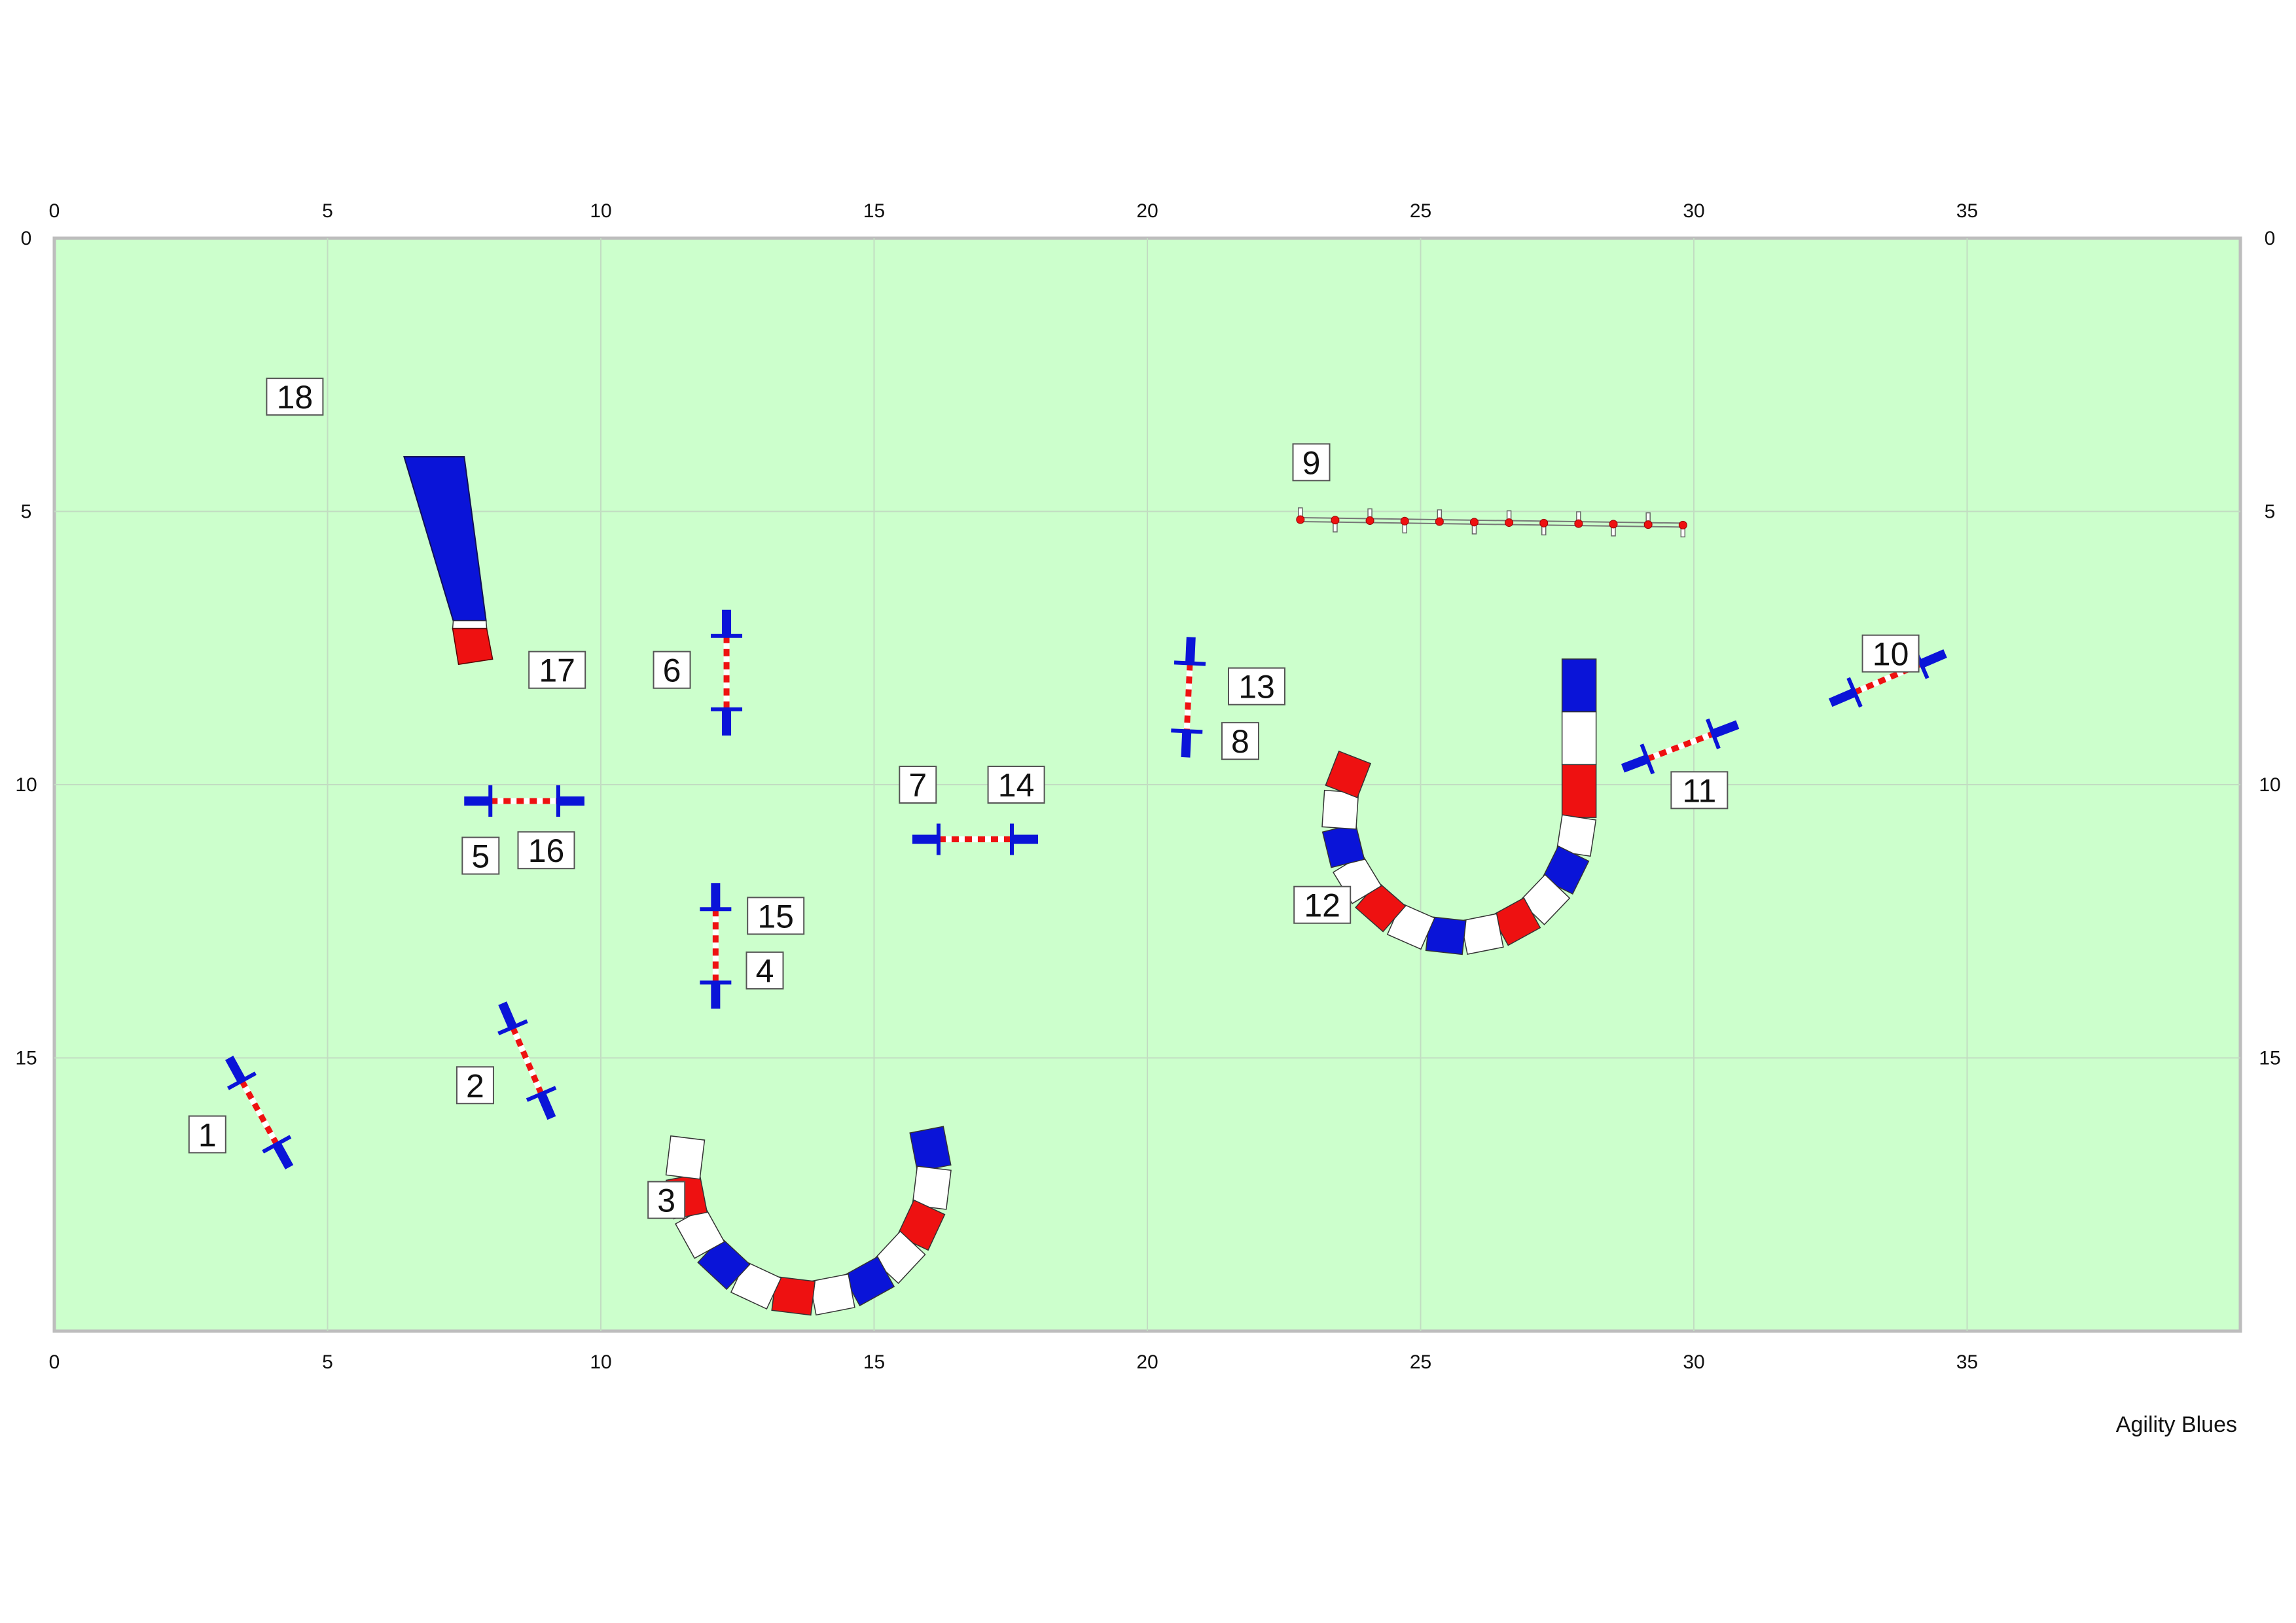 The width and height of the screenshot is (2296, 1623). Describe the element at coordinates (26, 785) in the screenshot. I see `y-tick-label-left: 10` at that location.